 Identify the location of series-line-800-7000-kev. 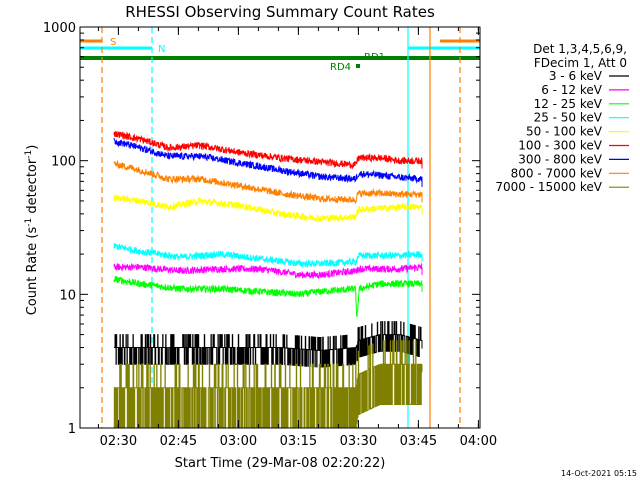
(268, 182).